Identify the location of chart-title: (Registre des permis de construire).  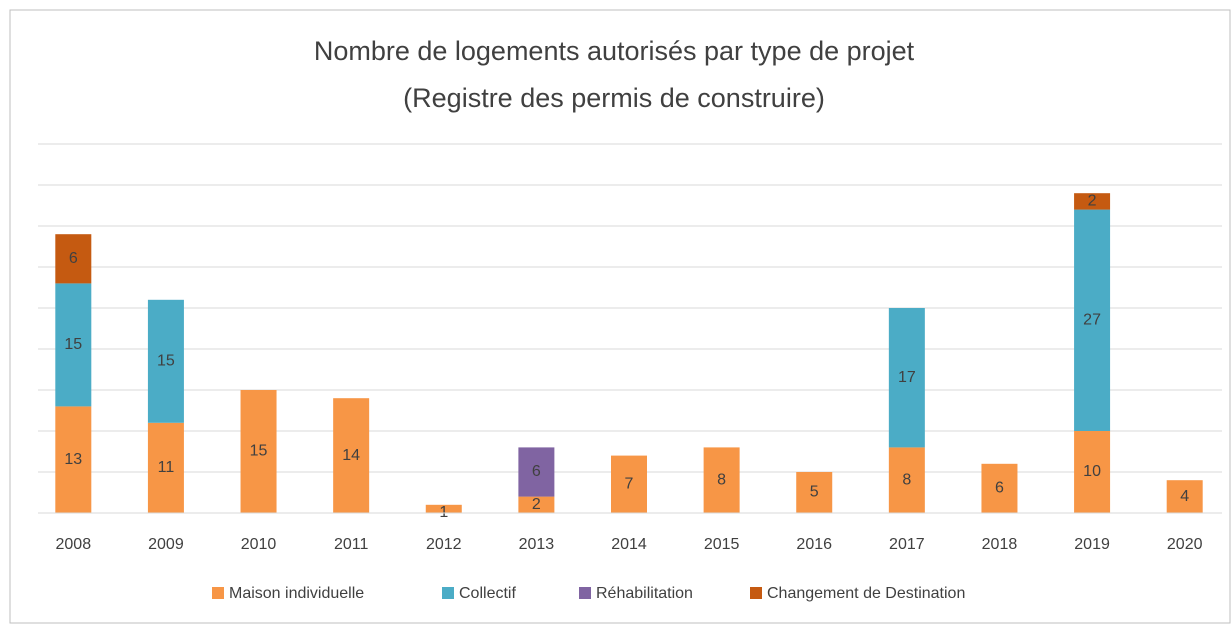
(614, 98).